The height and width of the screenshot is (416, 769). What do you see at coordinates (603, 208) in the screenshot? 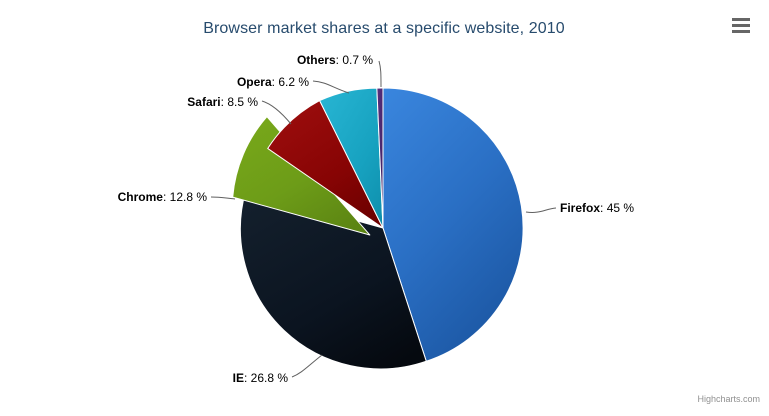
I see `data-label-firefox-sep: :` at bounding box center [603, 208].